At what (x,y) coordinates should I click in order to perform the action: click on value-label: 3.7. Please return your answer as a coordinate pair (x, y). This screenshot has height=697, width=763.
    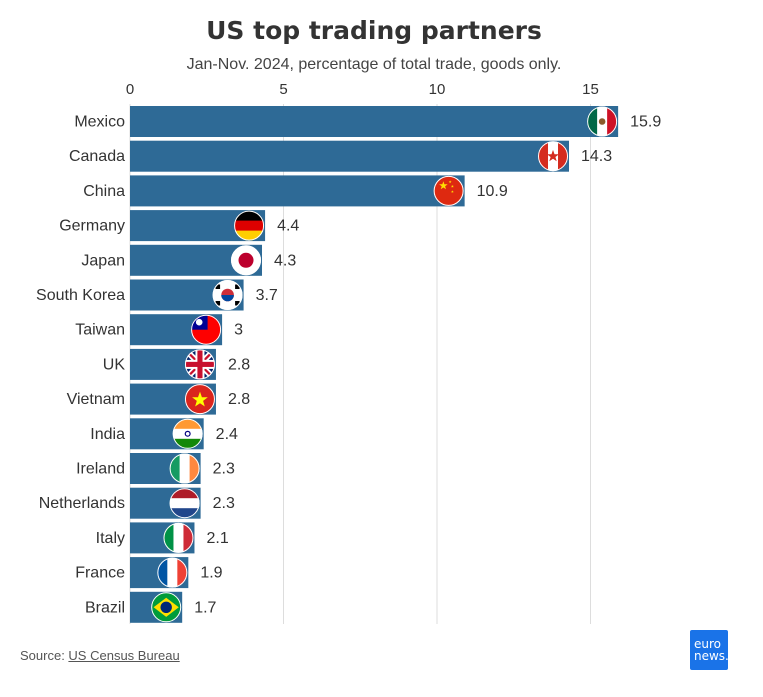
    Looking at the image, I should click on (267, 295).